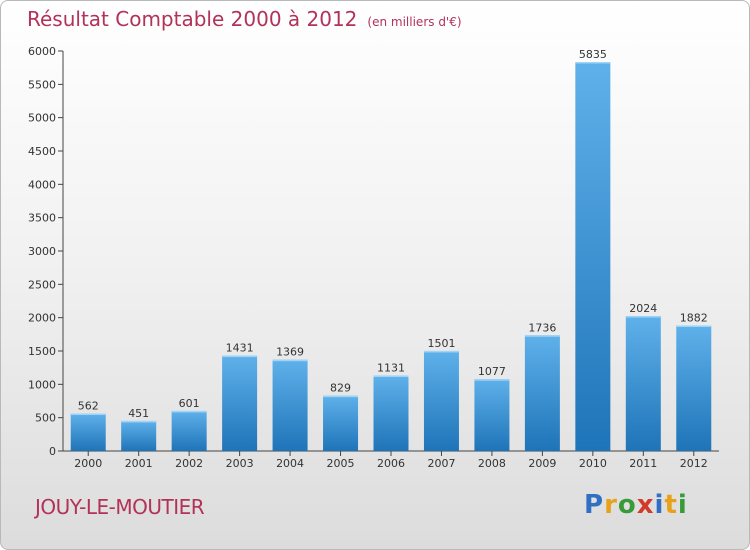  Describe the element at coordinates (45, 418) in the screenshot. I see `y-tick-label: 500` at that location.